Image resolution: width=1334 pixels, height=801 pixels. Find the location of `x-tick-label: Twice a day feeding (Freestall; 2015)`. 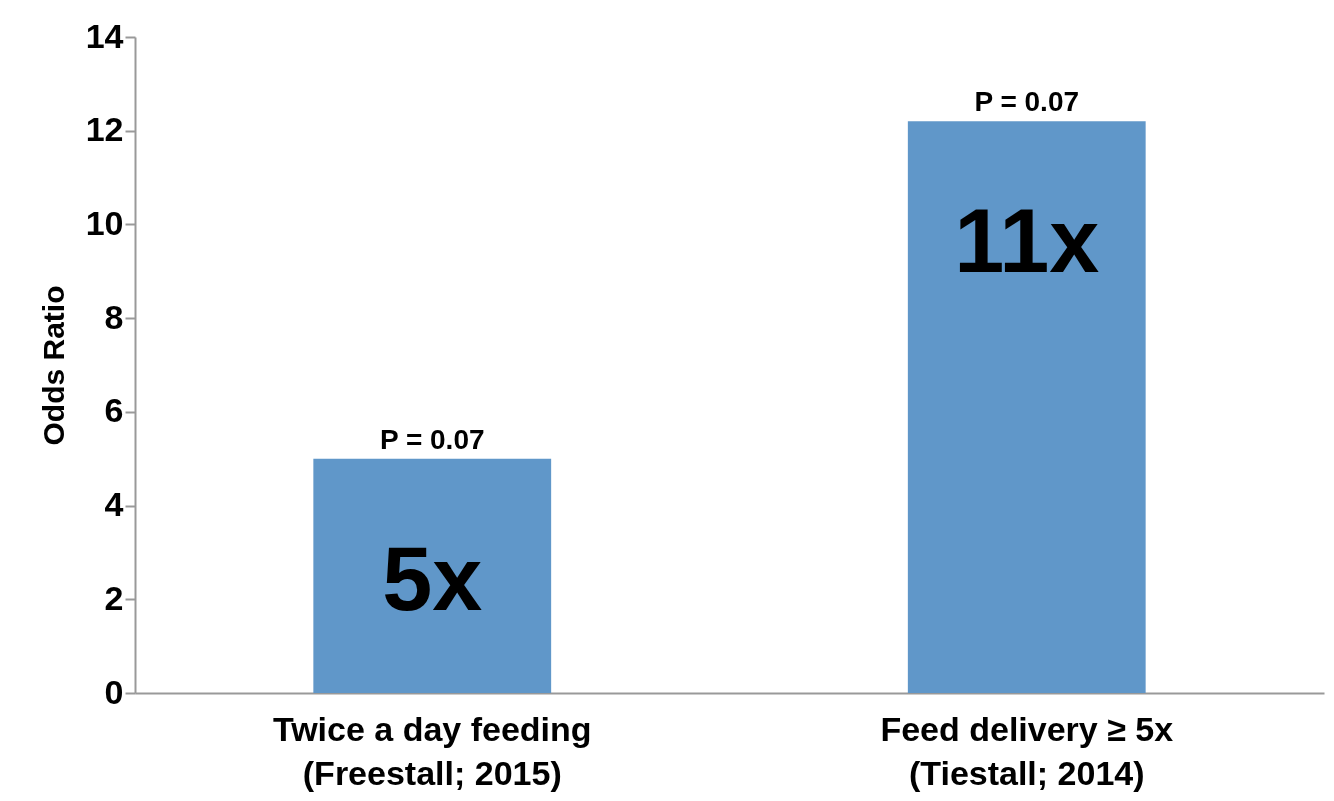

x-tick-label: Twice a day feeding (Freestall; 2015) is located at coordinates (432, 750).